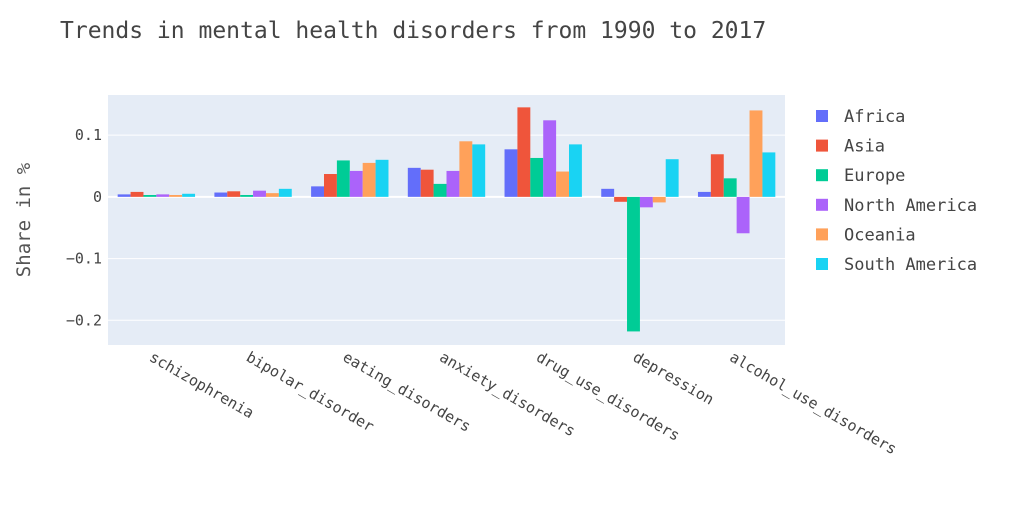 Image resolution: width=1024 pixels, height=507 pixels. What do you see at coordinates (150, 196) in the screenshot?
I see `bar-schizophrenia-europe` at bounding box center [150, 196].